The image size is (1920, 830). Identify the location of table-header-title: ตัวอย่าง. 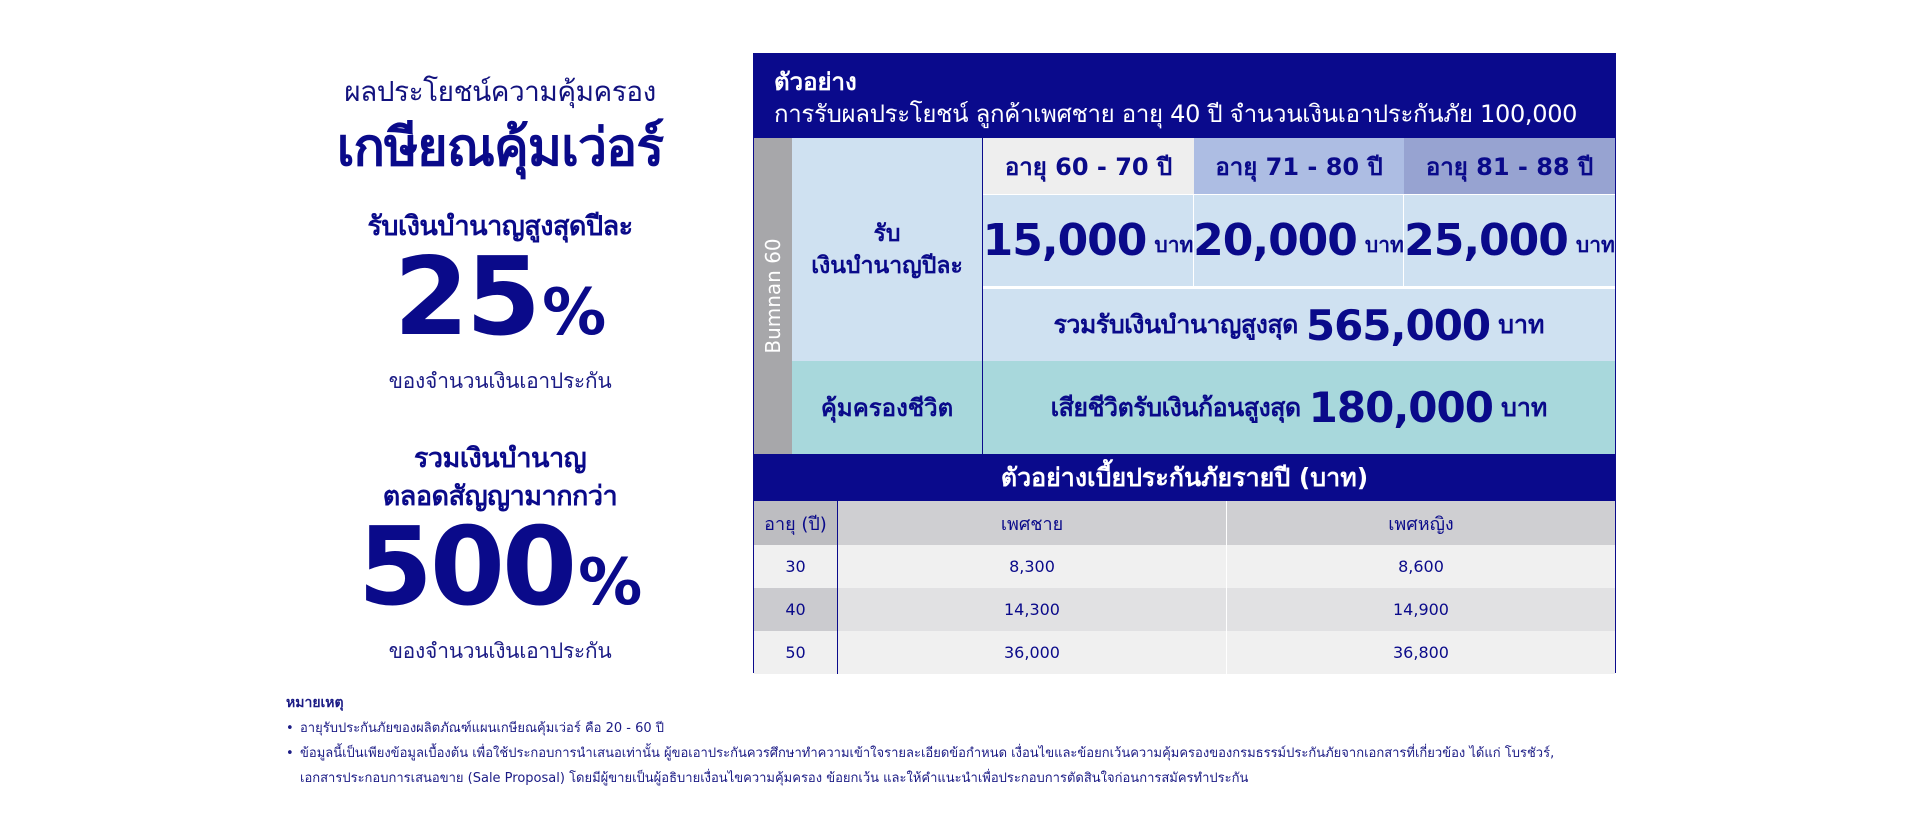
(815, 82).